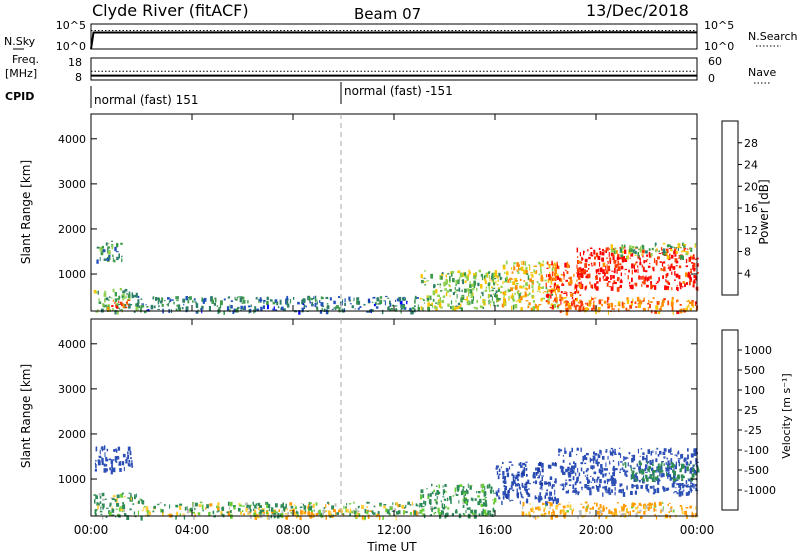 The height and width of the screenshot is (554, 800). Describe the element at coordinates (760, 490) in the screenshot. I see `colorbar-tick-label: -1000` at that location.